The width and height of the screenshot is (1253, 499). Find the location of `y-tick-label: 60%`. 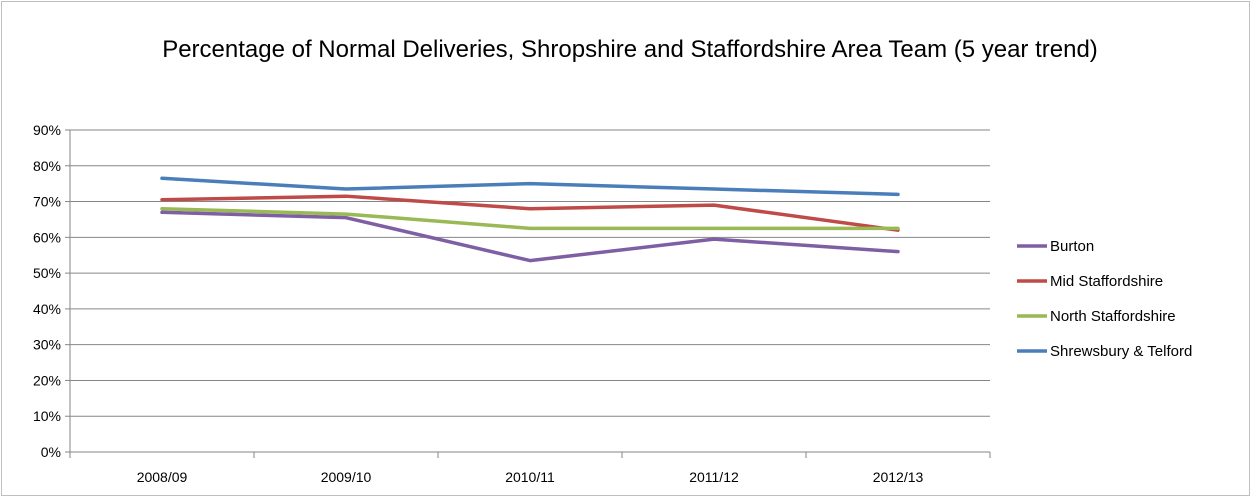

y-tick-label: 60% is located at coordinates (47, 237).